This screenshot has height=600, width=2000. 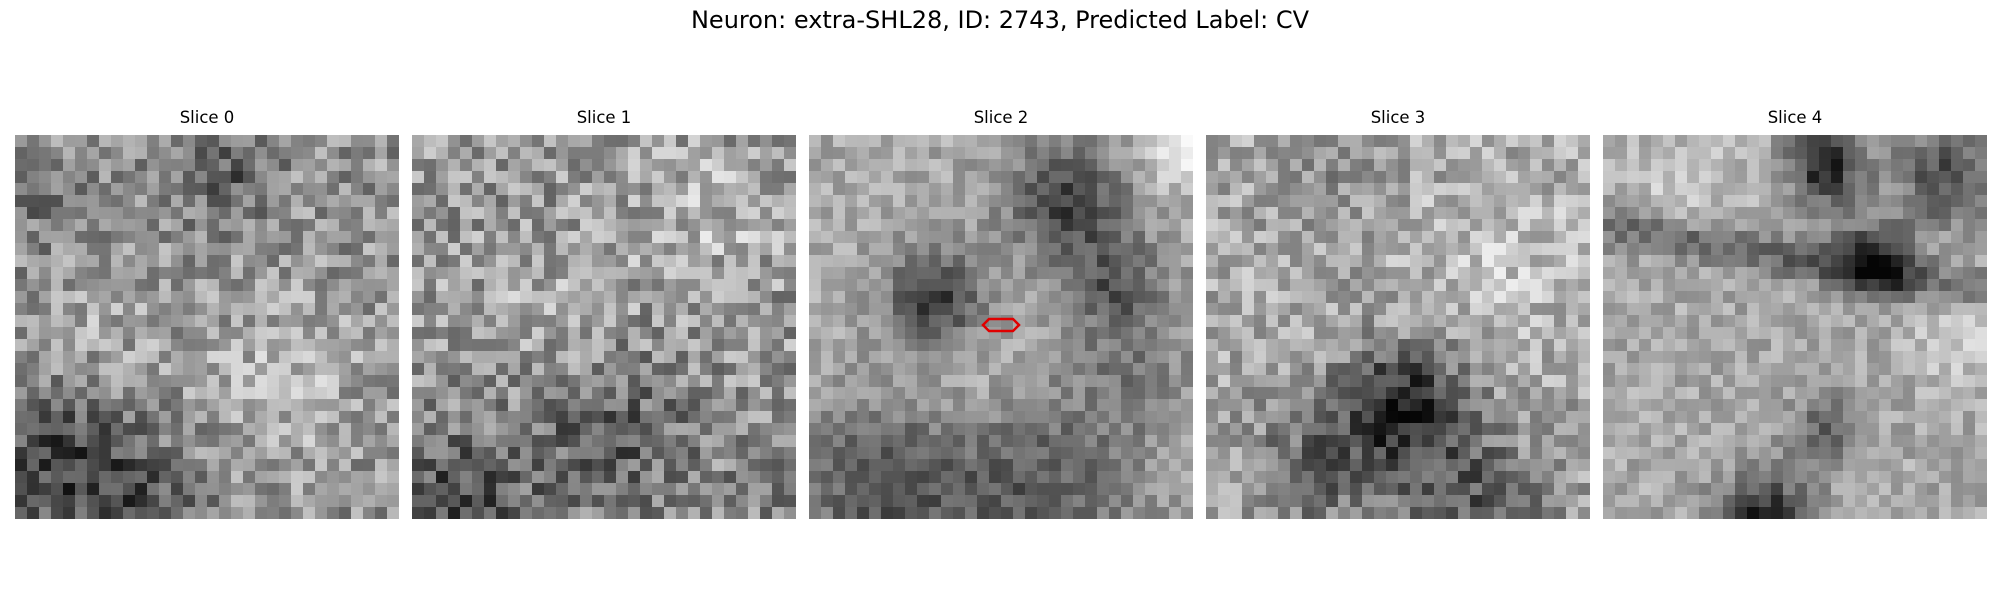 I want to click on panel-title: Slice 2, so click(x=1001, y=117).